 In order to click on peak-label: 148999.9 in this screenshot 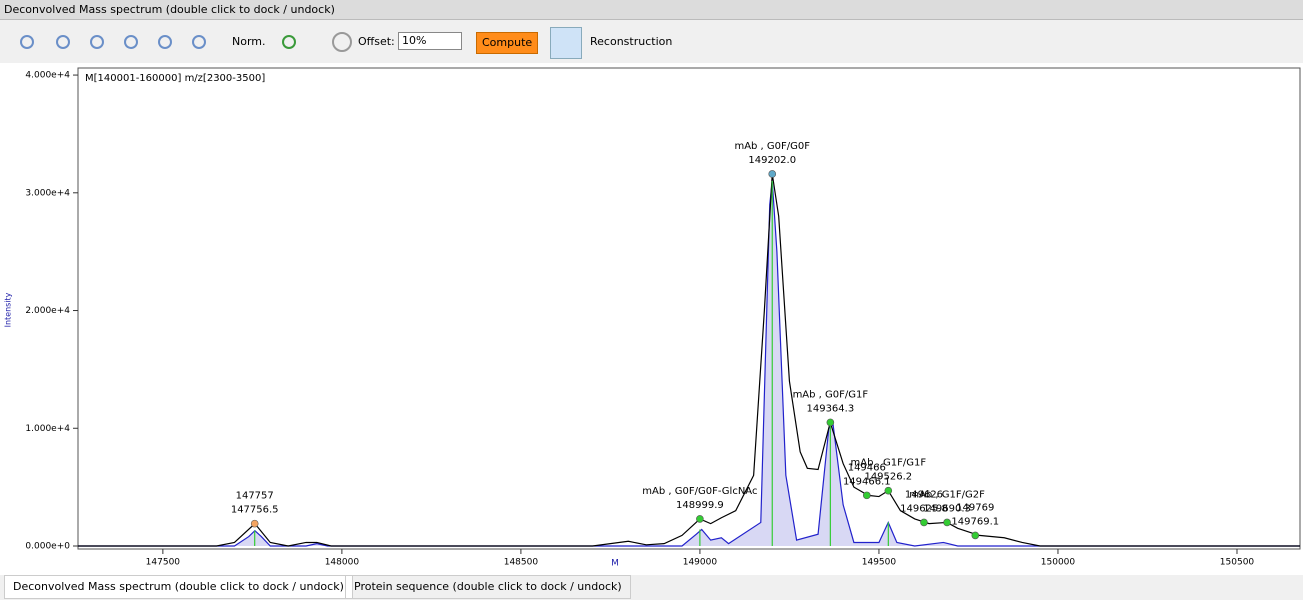, I will do `click(700, 505)`.